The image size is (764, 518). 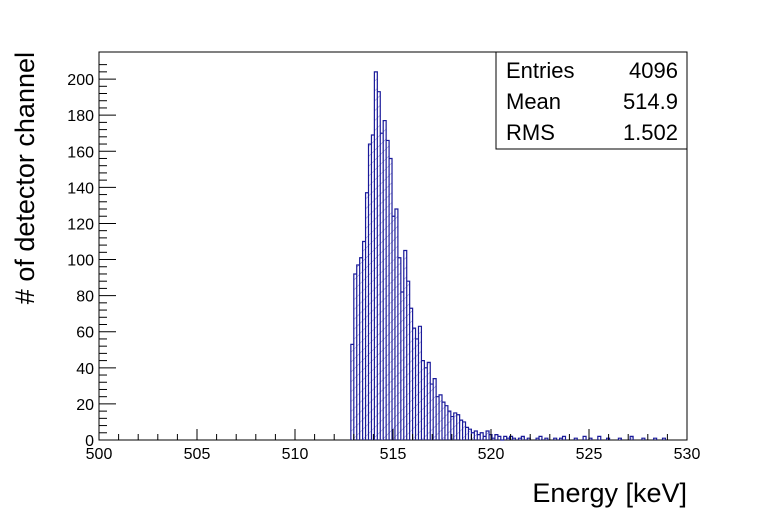 I want to click on x-axis: 500 505 510 515 520 525 530, so click(x=393, y=446).